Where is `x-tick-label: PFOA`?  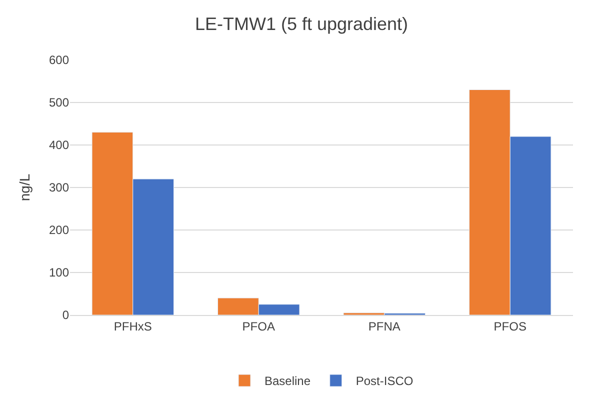
x-tick-label: PFOA is located at coordinates (258, 326).